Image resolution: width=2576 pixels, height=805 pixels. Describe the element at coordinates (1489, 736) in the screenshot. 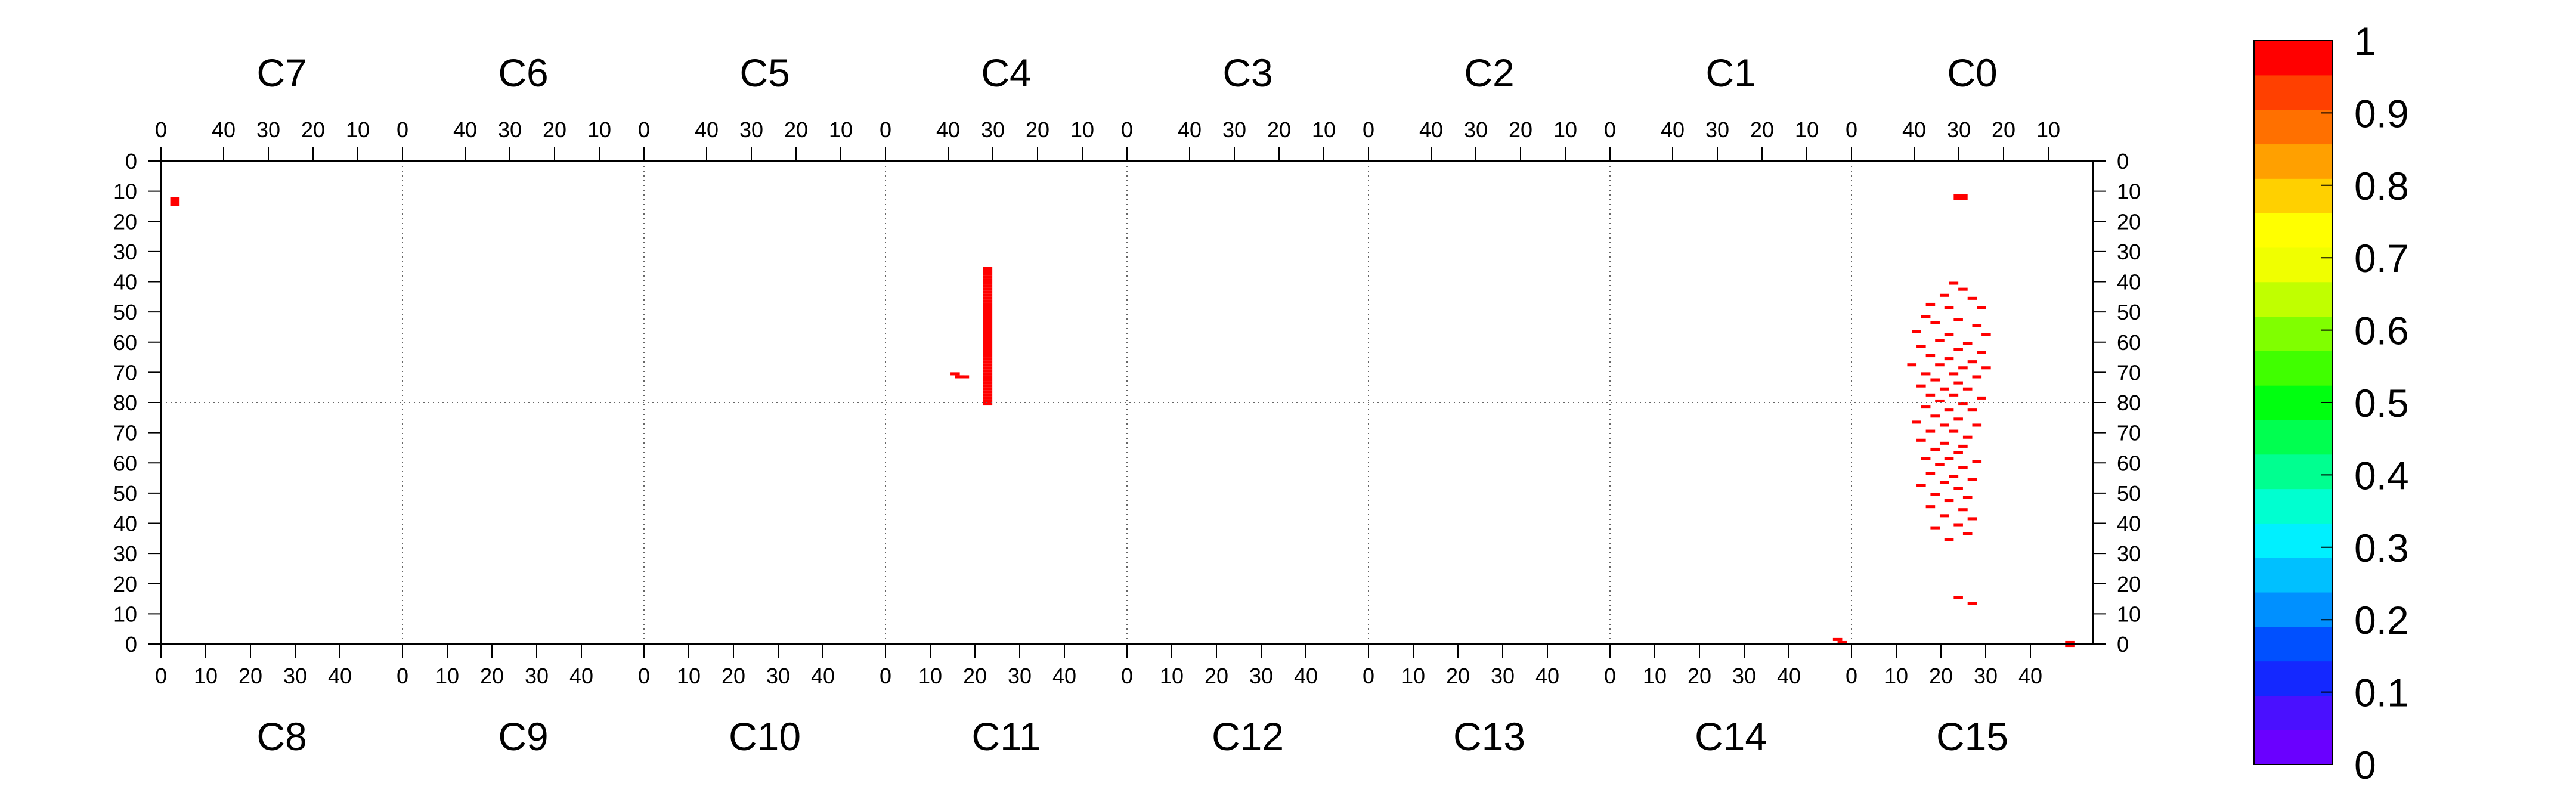

I see `bottom-chip-label: C13` at that location.